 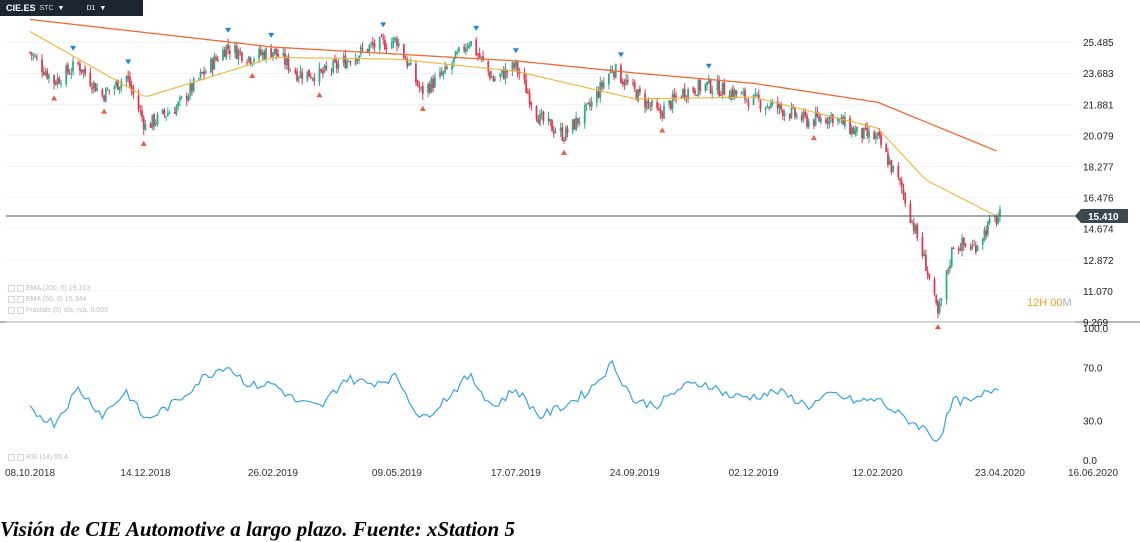 What do you see at coordinates (1090, 461) in the screenshot?
I see `rsi-tick-label: 0.0` at bounding box center [1090, 461].